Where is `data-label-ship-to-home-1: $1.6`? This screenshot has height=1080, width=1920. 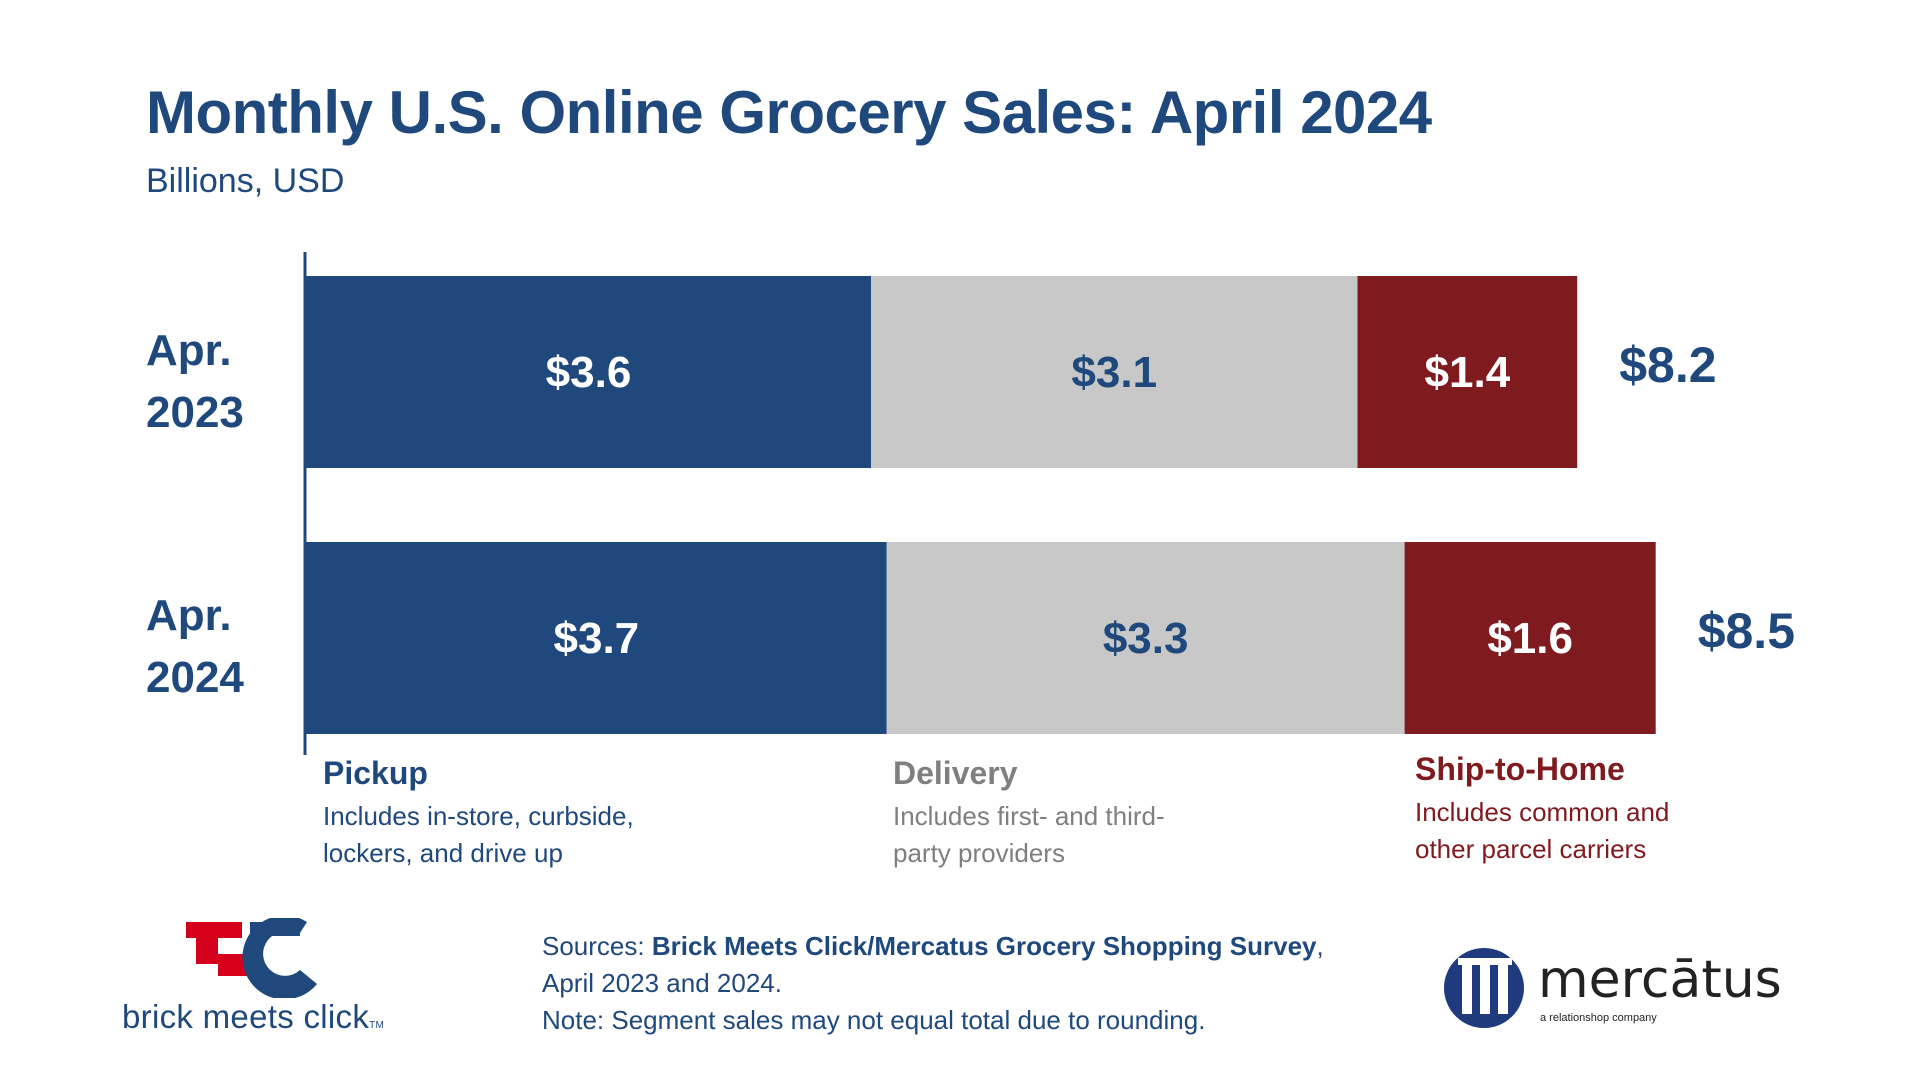
data-label-ship-to-home-1: $1.6 is located at coordinates (1530, 638).